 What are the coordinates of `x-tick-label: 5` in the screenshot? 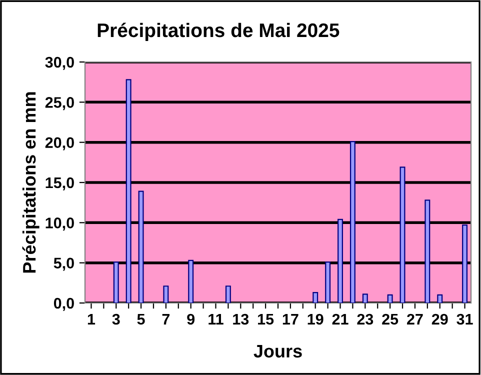 It's located at (141, 319).